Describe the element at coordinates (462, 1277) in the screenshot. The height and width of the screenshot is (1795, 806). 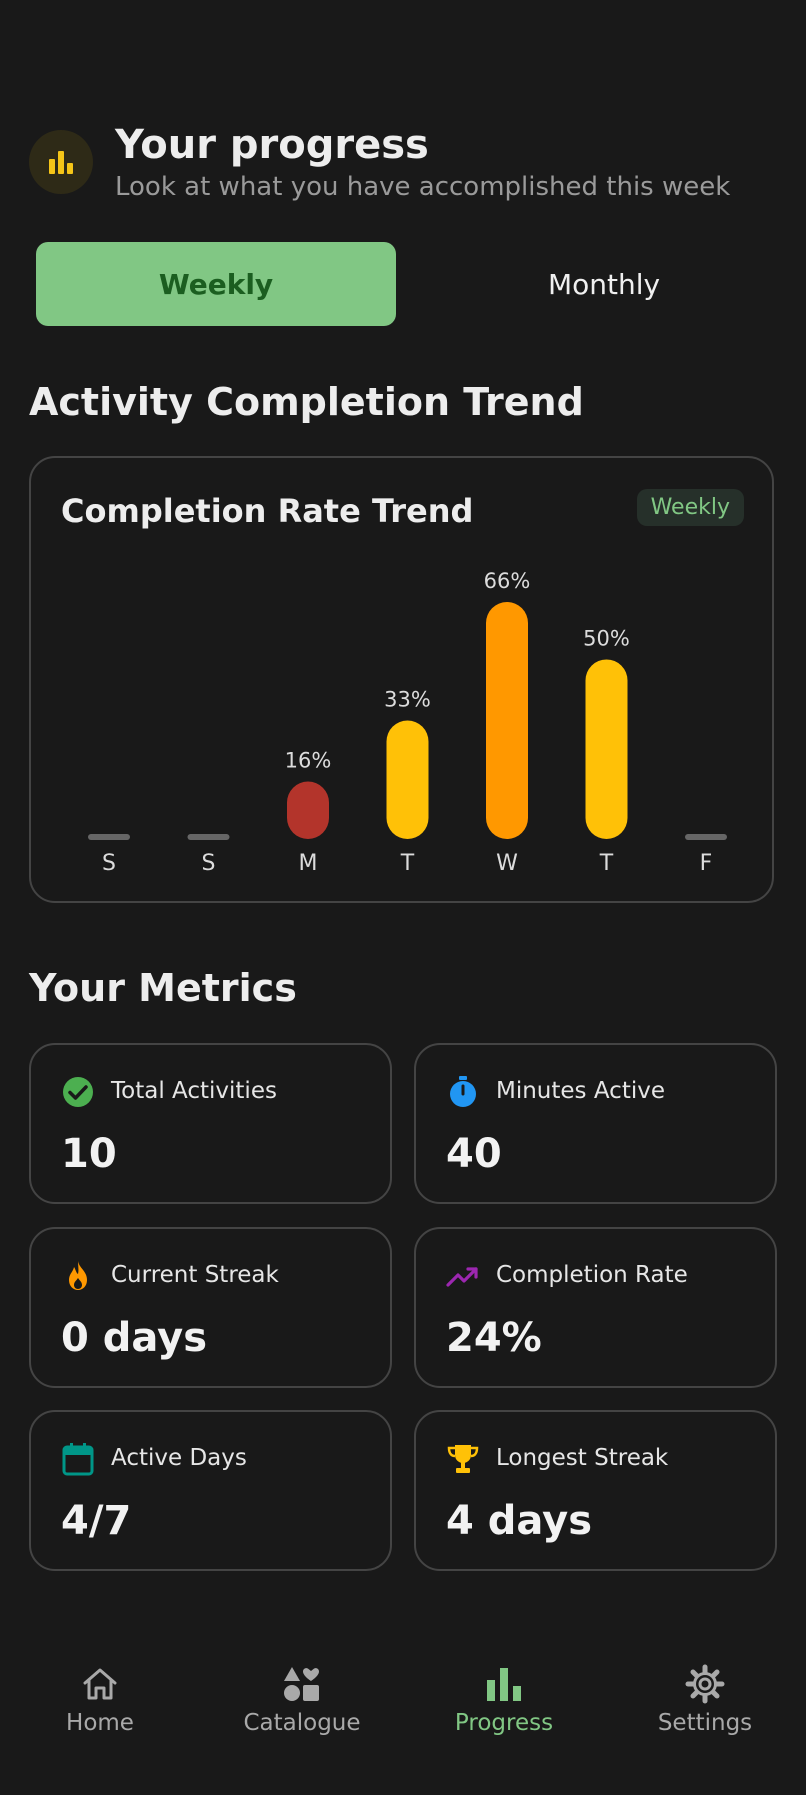
I see `trending-up-icon` at that location.